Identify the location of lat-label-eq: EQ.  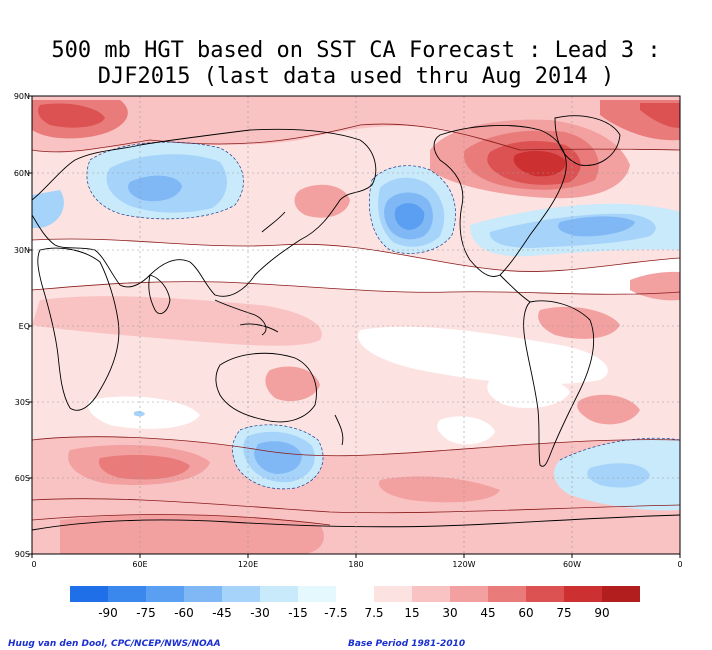
(24, 326).